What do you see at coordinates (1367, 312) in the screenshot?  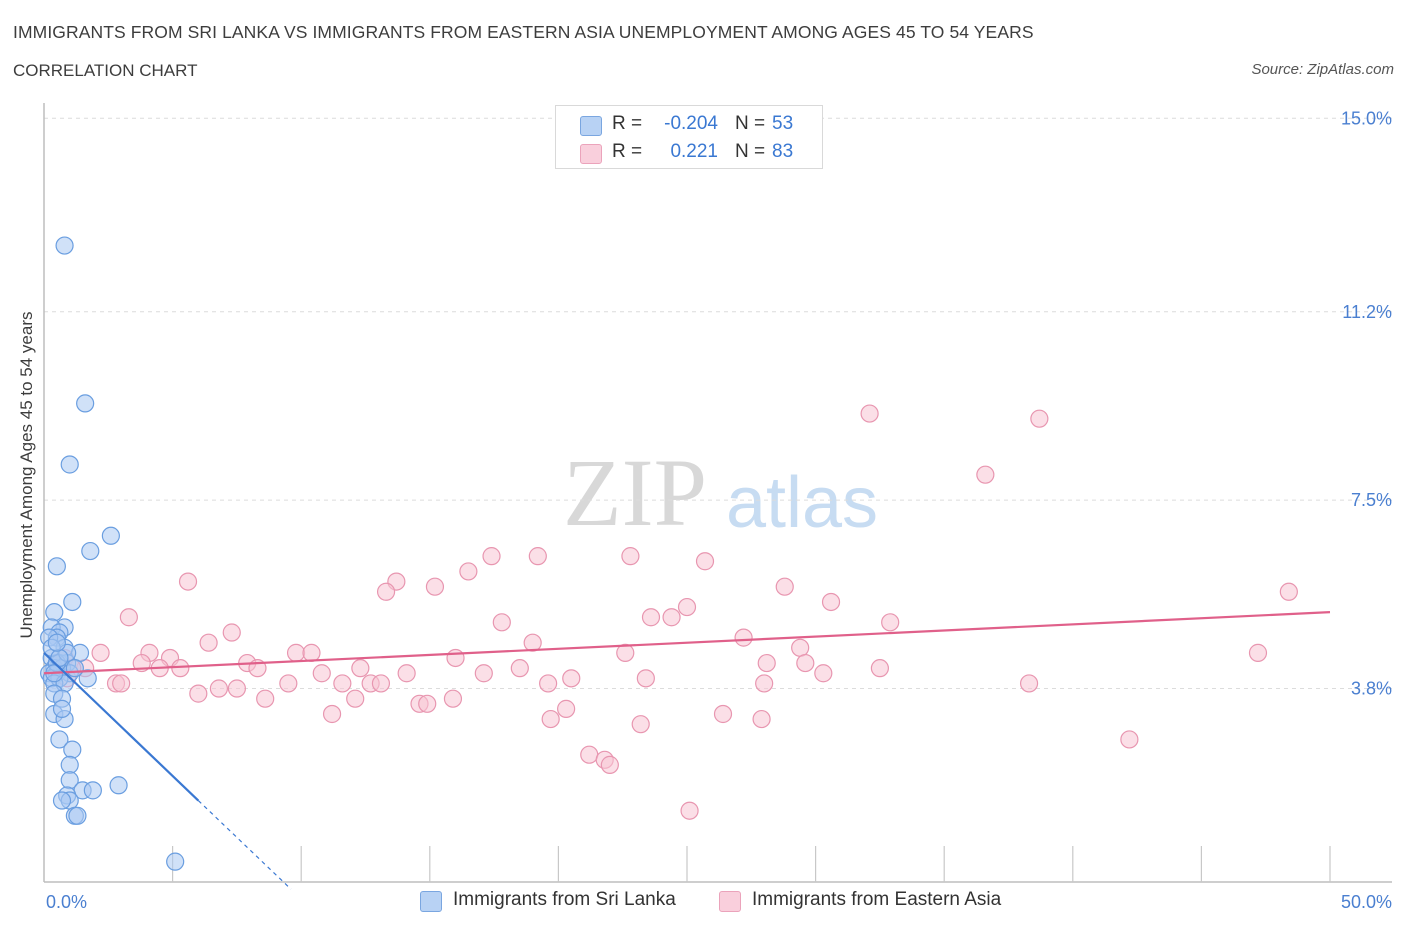 I see `y-tick-label: 11.2%` at bounding box center [1367, 312].